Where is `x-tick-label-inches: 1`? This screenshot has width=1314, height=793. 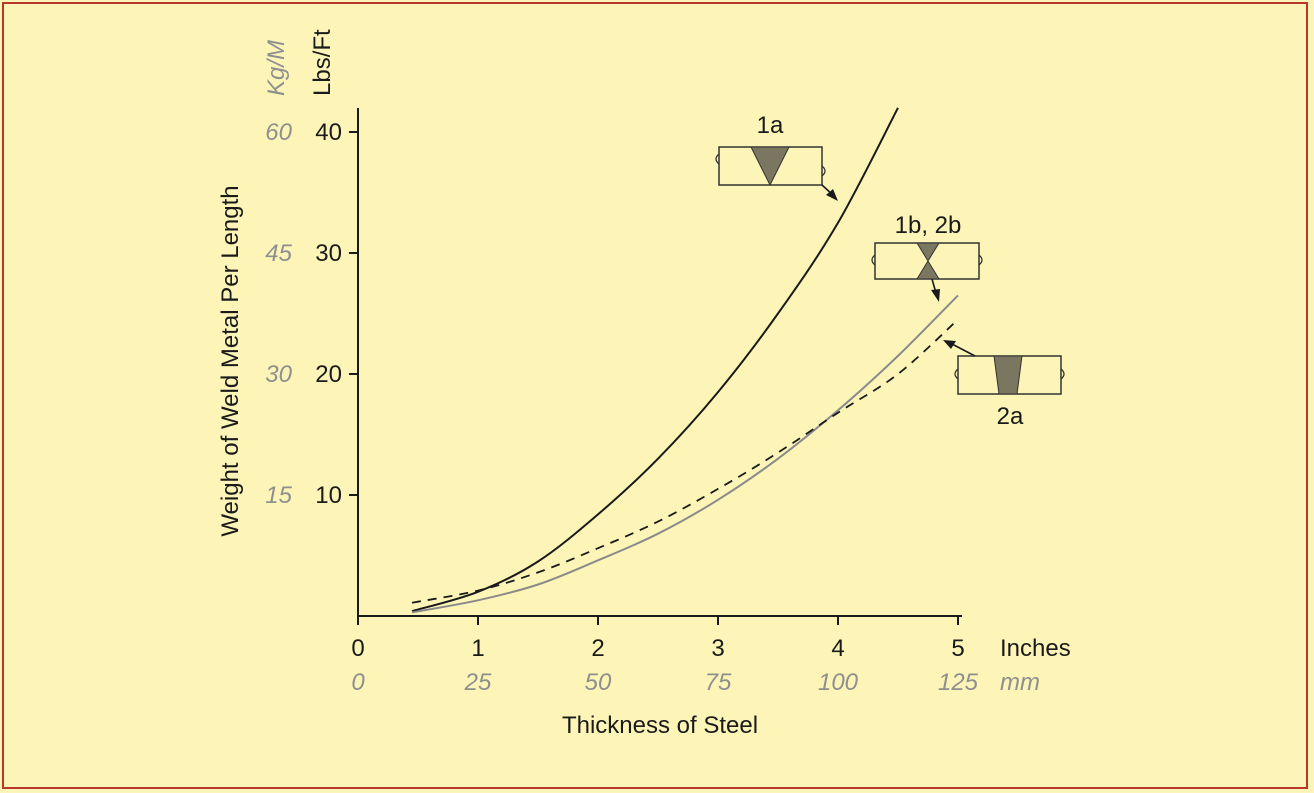 x-tick-label-inches: 1 is located at coordinates (477, 648).